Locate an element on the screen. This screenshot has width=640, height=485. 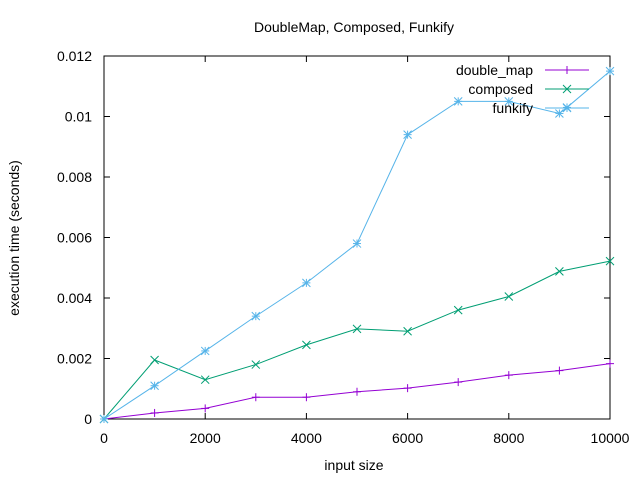
x-tick-label: 2000 is located at coordinates (205, 438).